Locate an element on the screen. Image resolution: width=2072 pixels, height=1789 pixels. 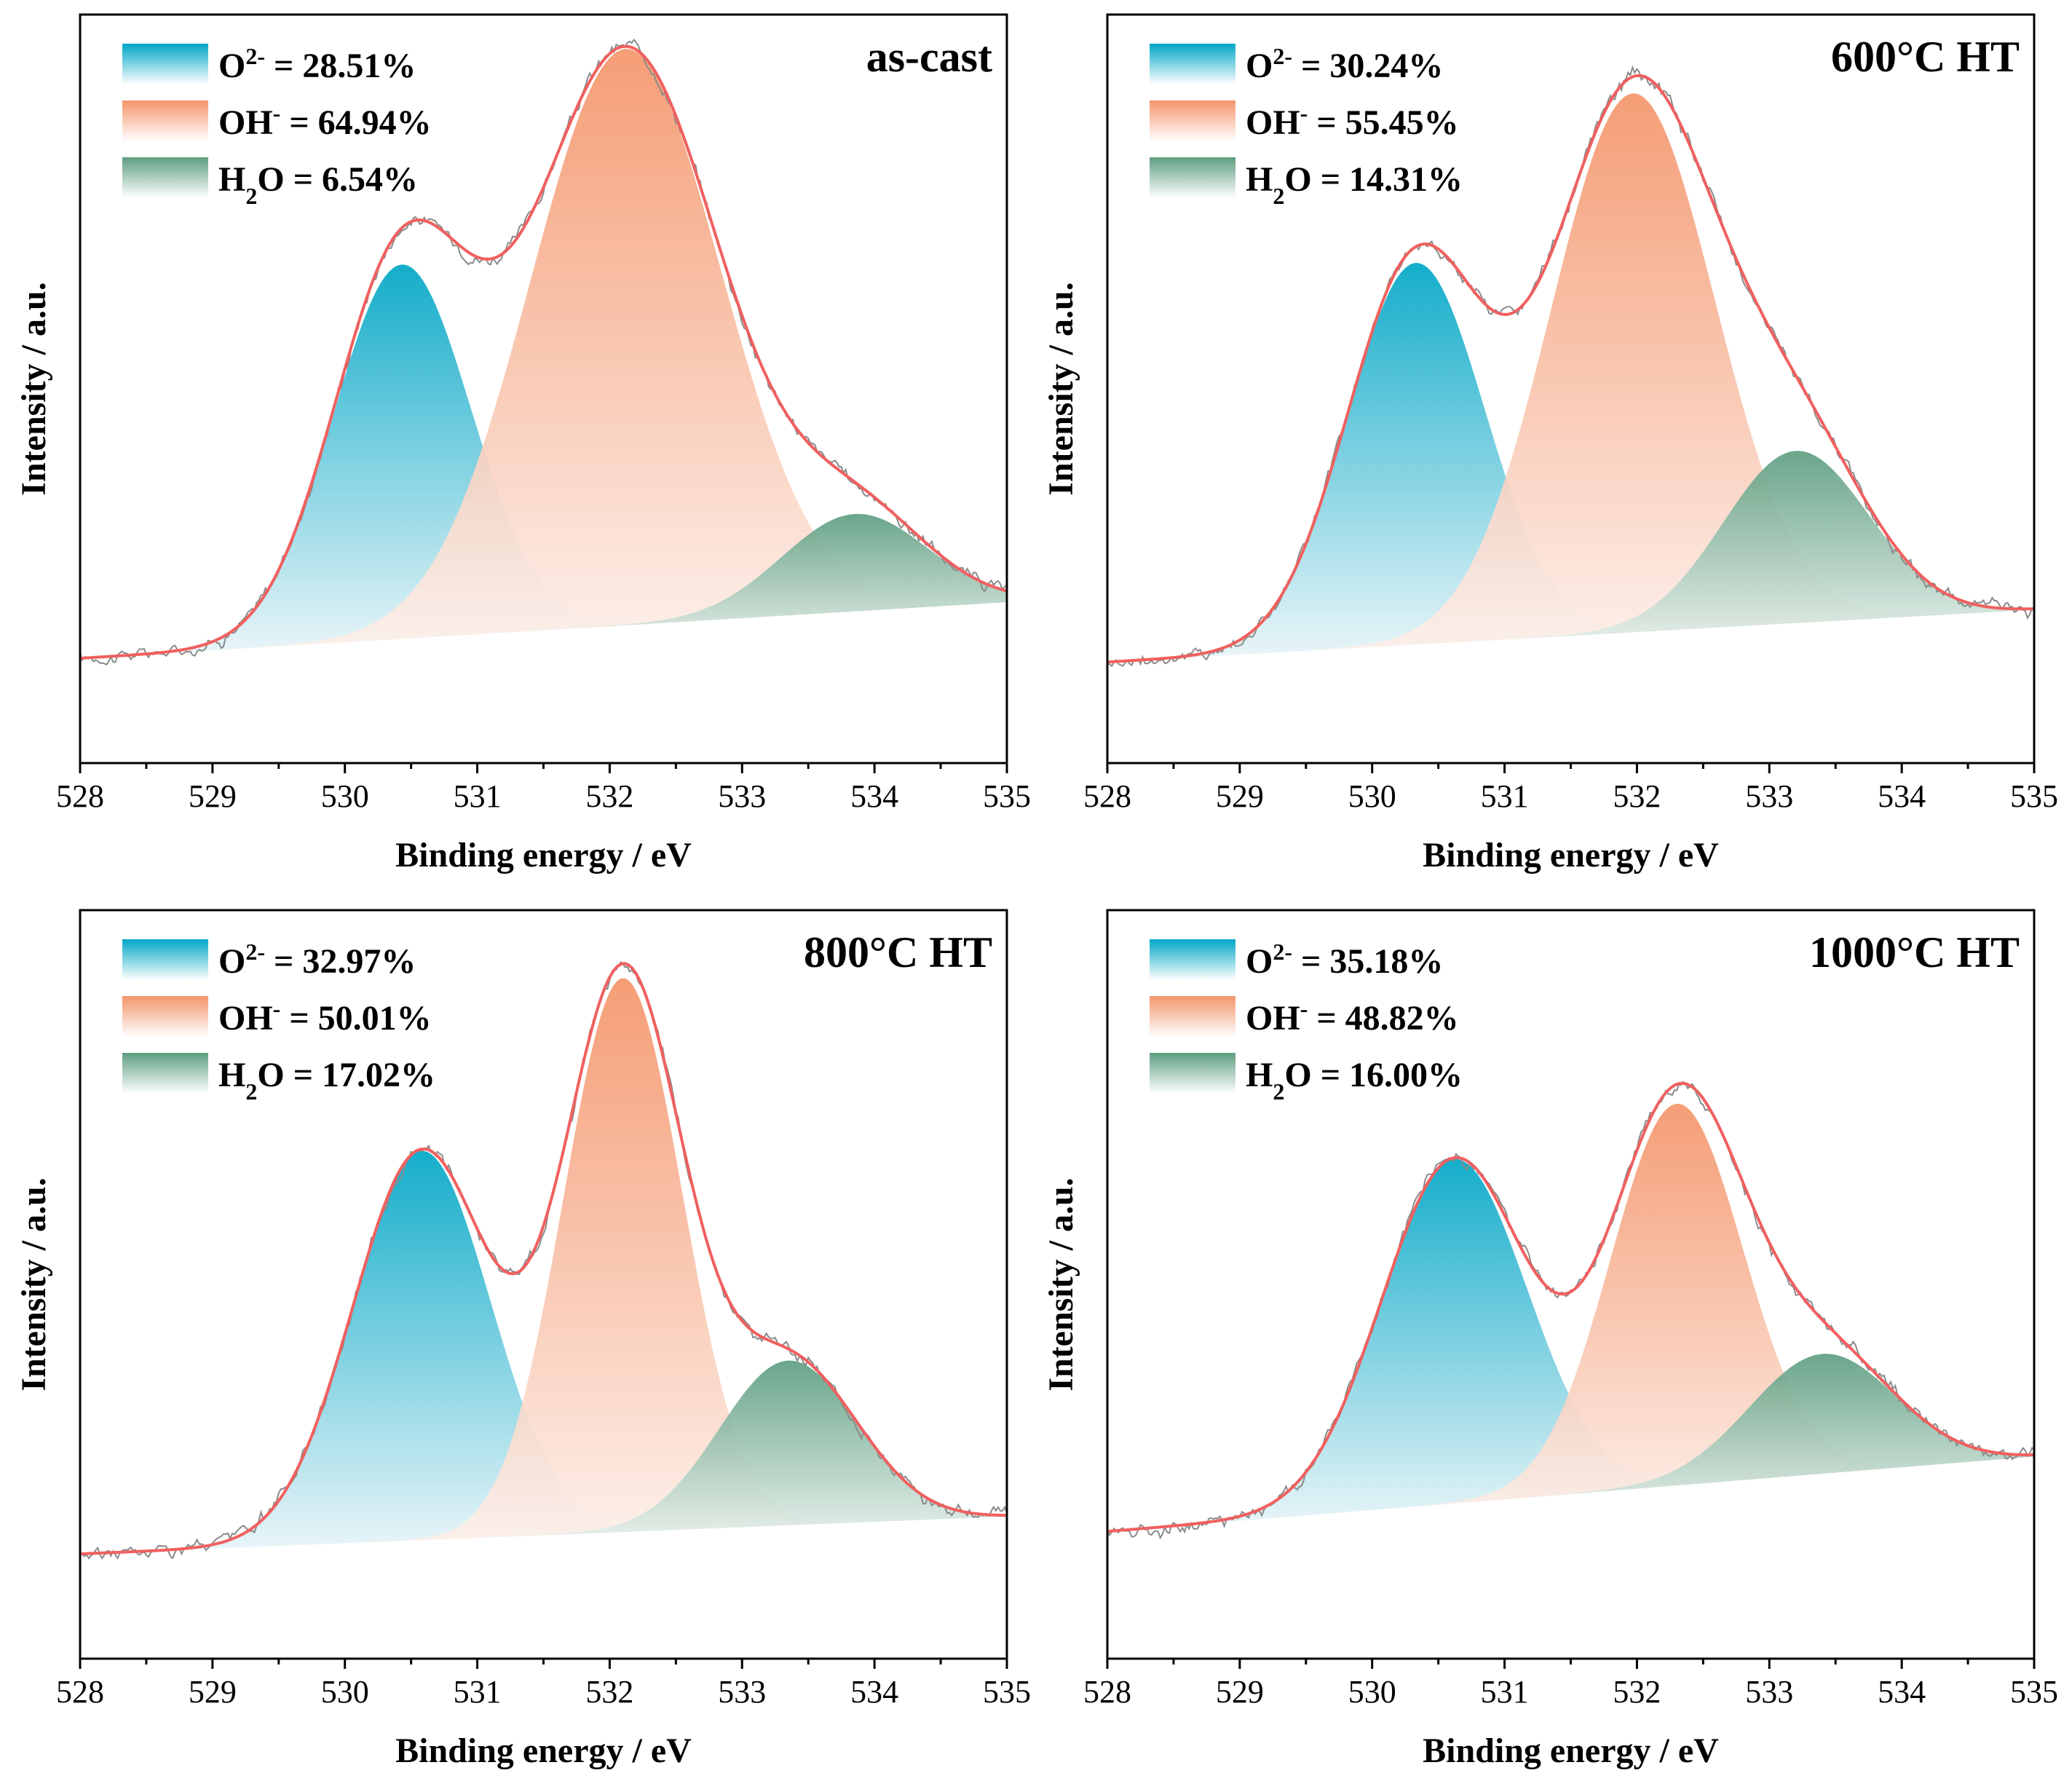
legend-label-h2o: H2O = 16.00% is located at coordinates (1354, 1080).